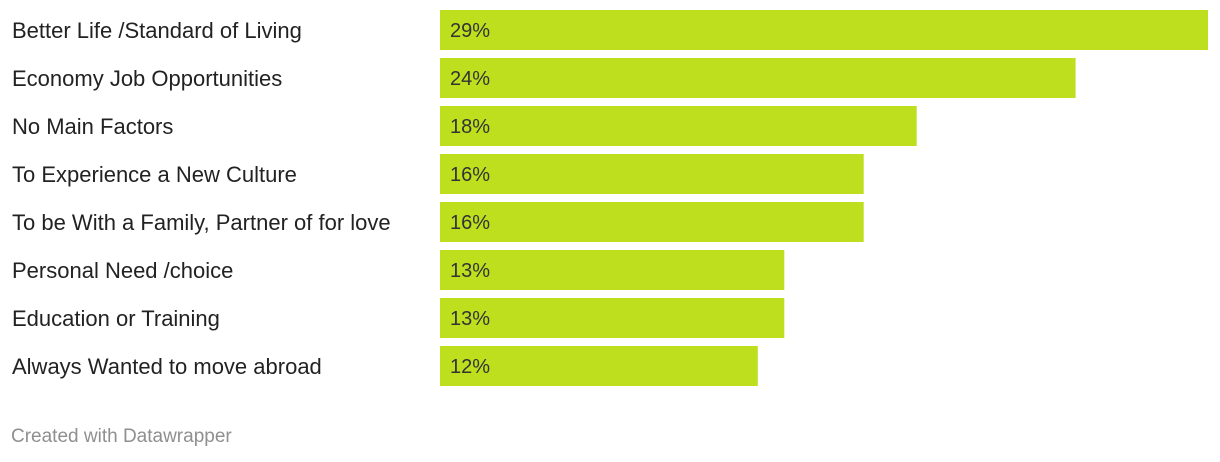  I want to click on category-label: Personal Need /choice, so click(122, 270).